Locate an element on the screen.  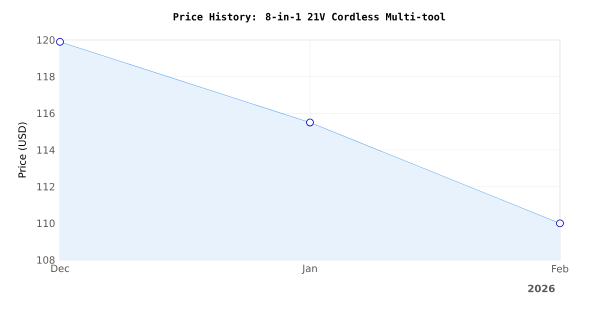
y-tick-label: 114 is located at coordinates (46, 150).